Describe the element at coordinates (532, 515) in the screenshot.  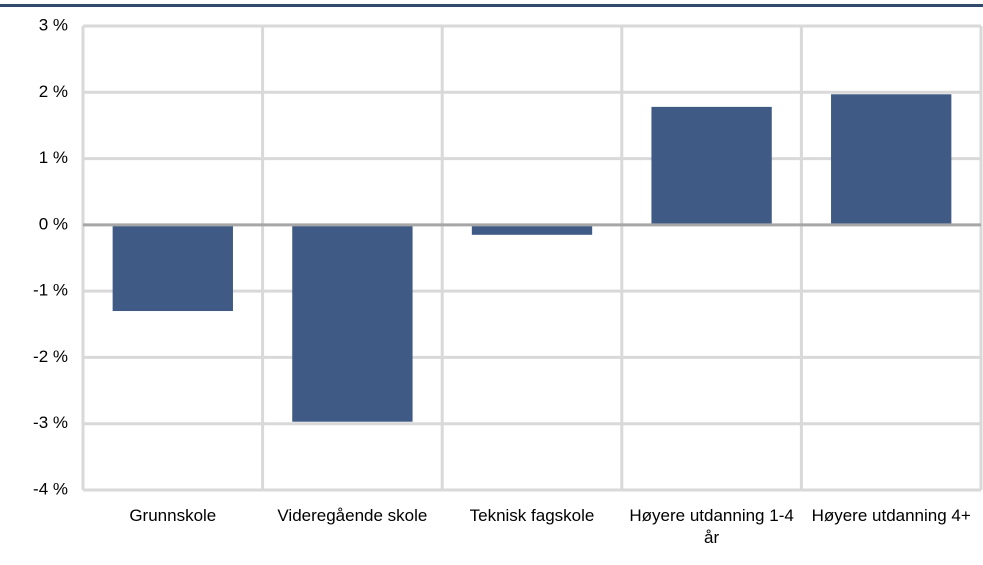
I see `x-tick-label: Teknisk fagskole` at that location.